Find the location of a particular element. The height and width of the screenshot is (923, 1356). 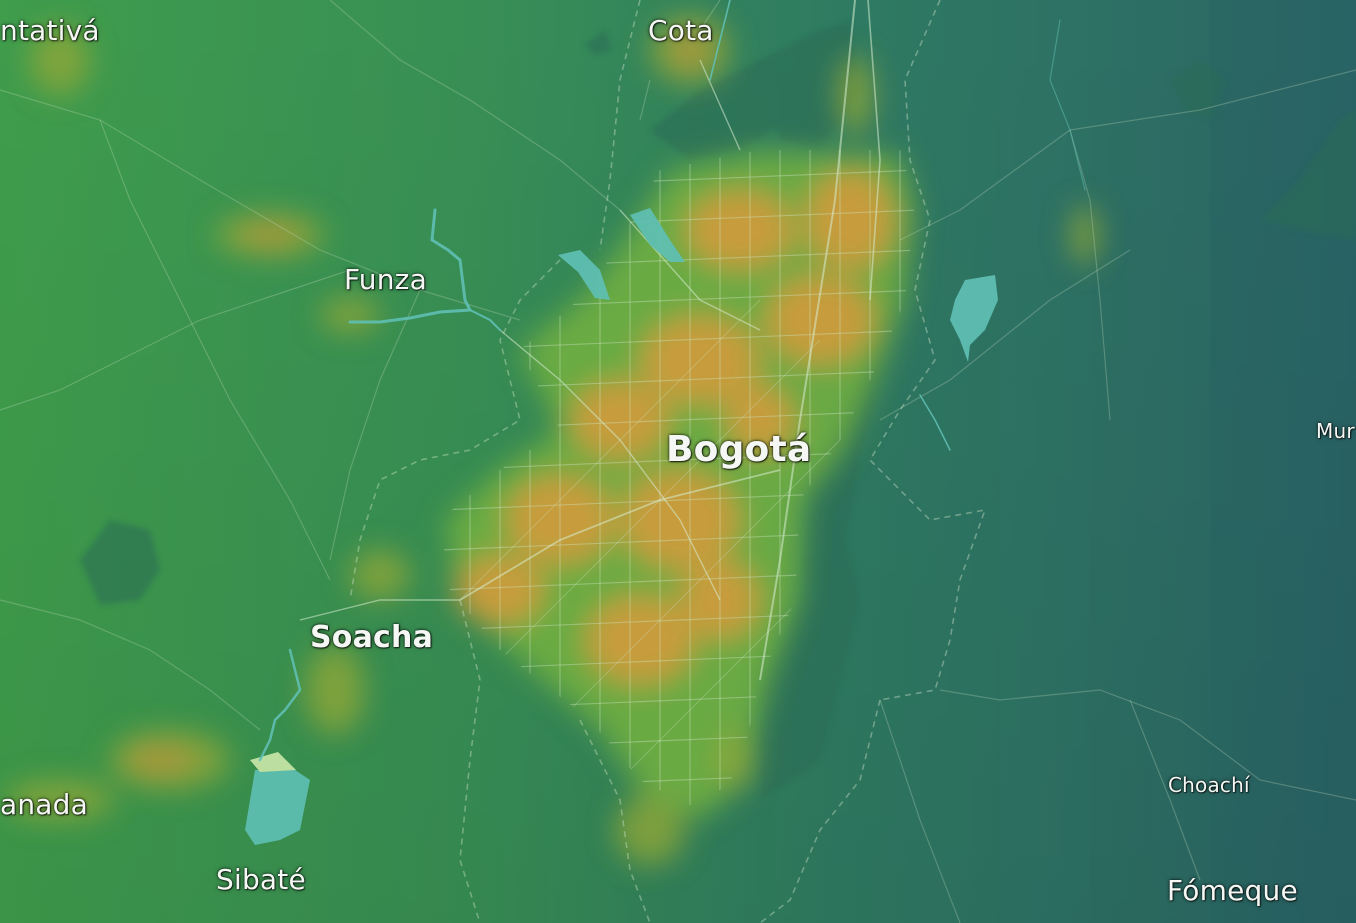

place-label-fomeque: Fómeque is located at coordinates (1232, 890).